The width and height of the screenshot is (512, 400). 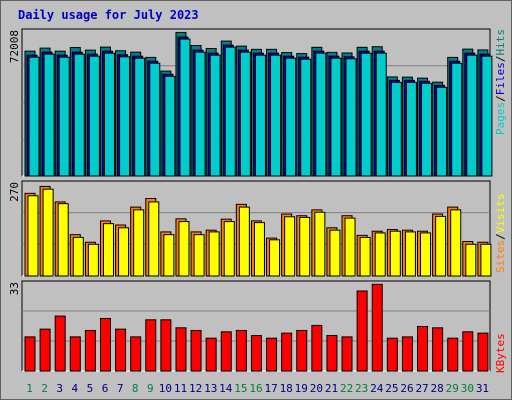 I want to click on panel-visits-legend: Sites/Visits, so click(x=500, y=234).